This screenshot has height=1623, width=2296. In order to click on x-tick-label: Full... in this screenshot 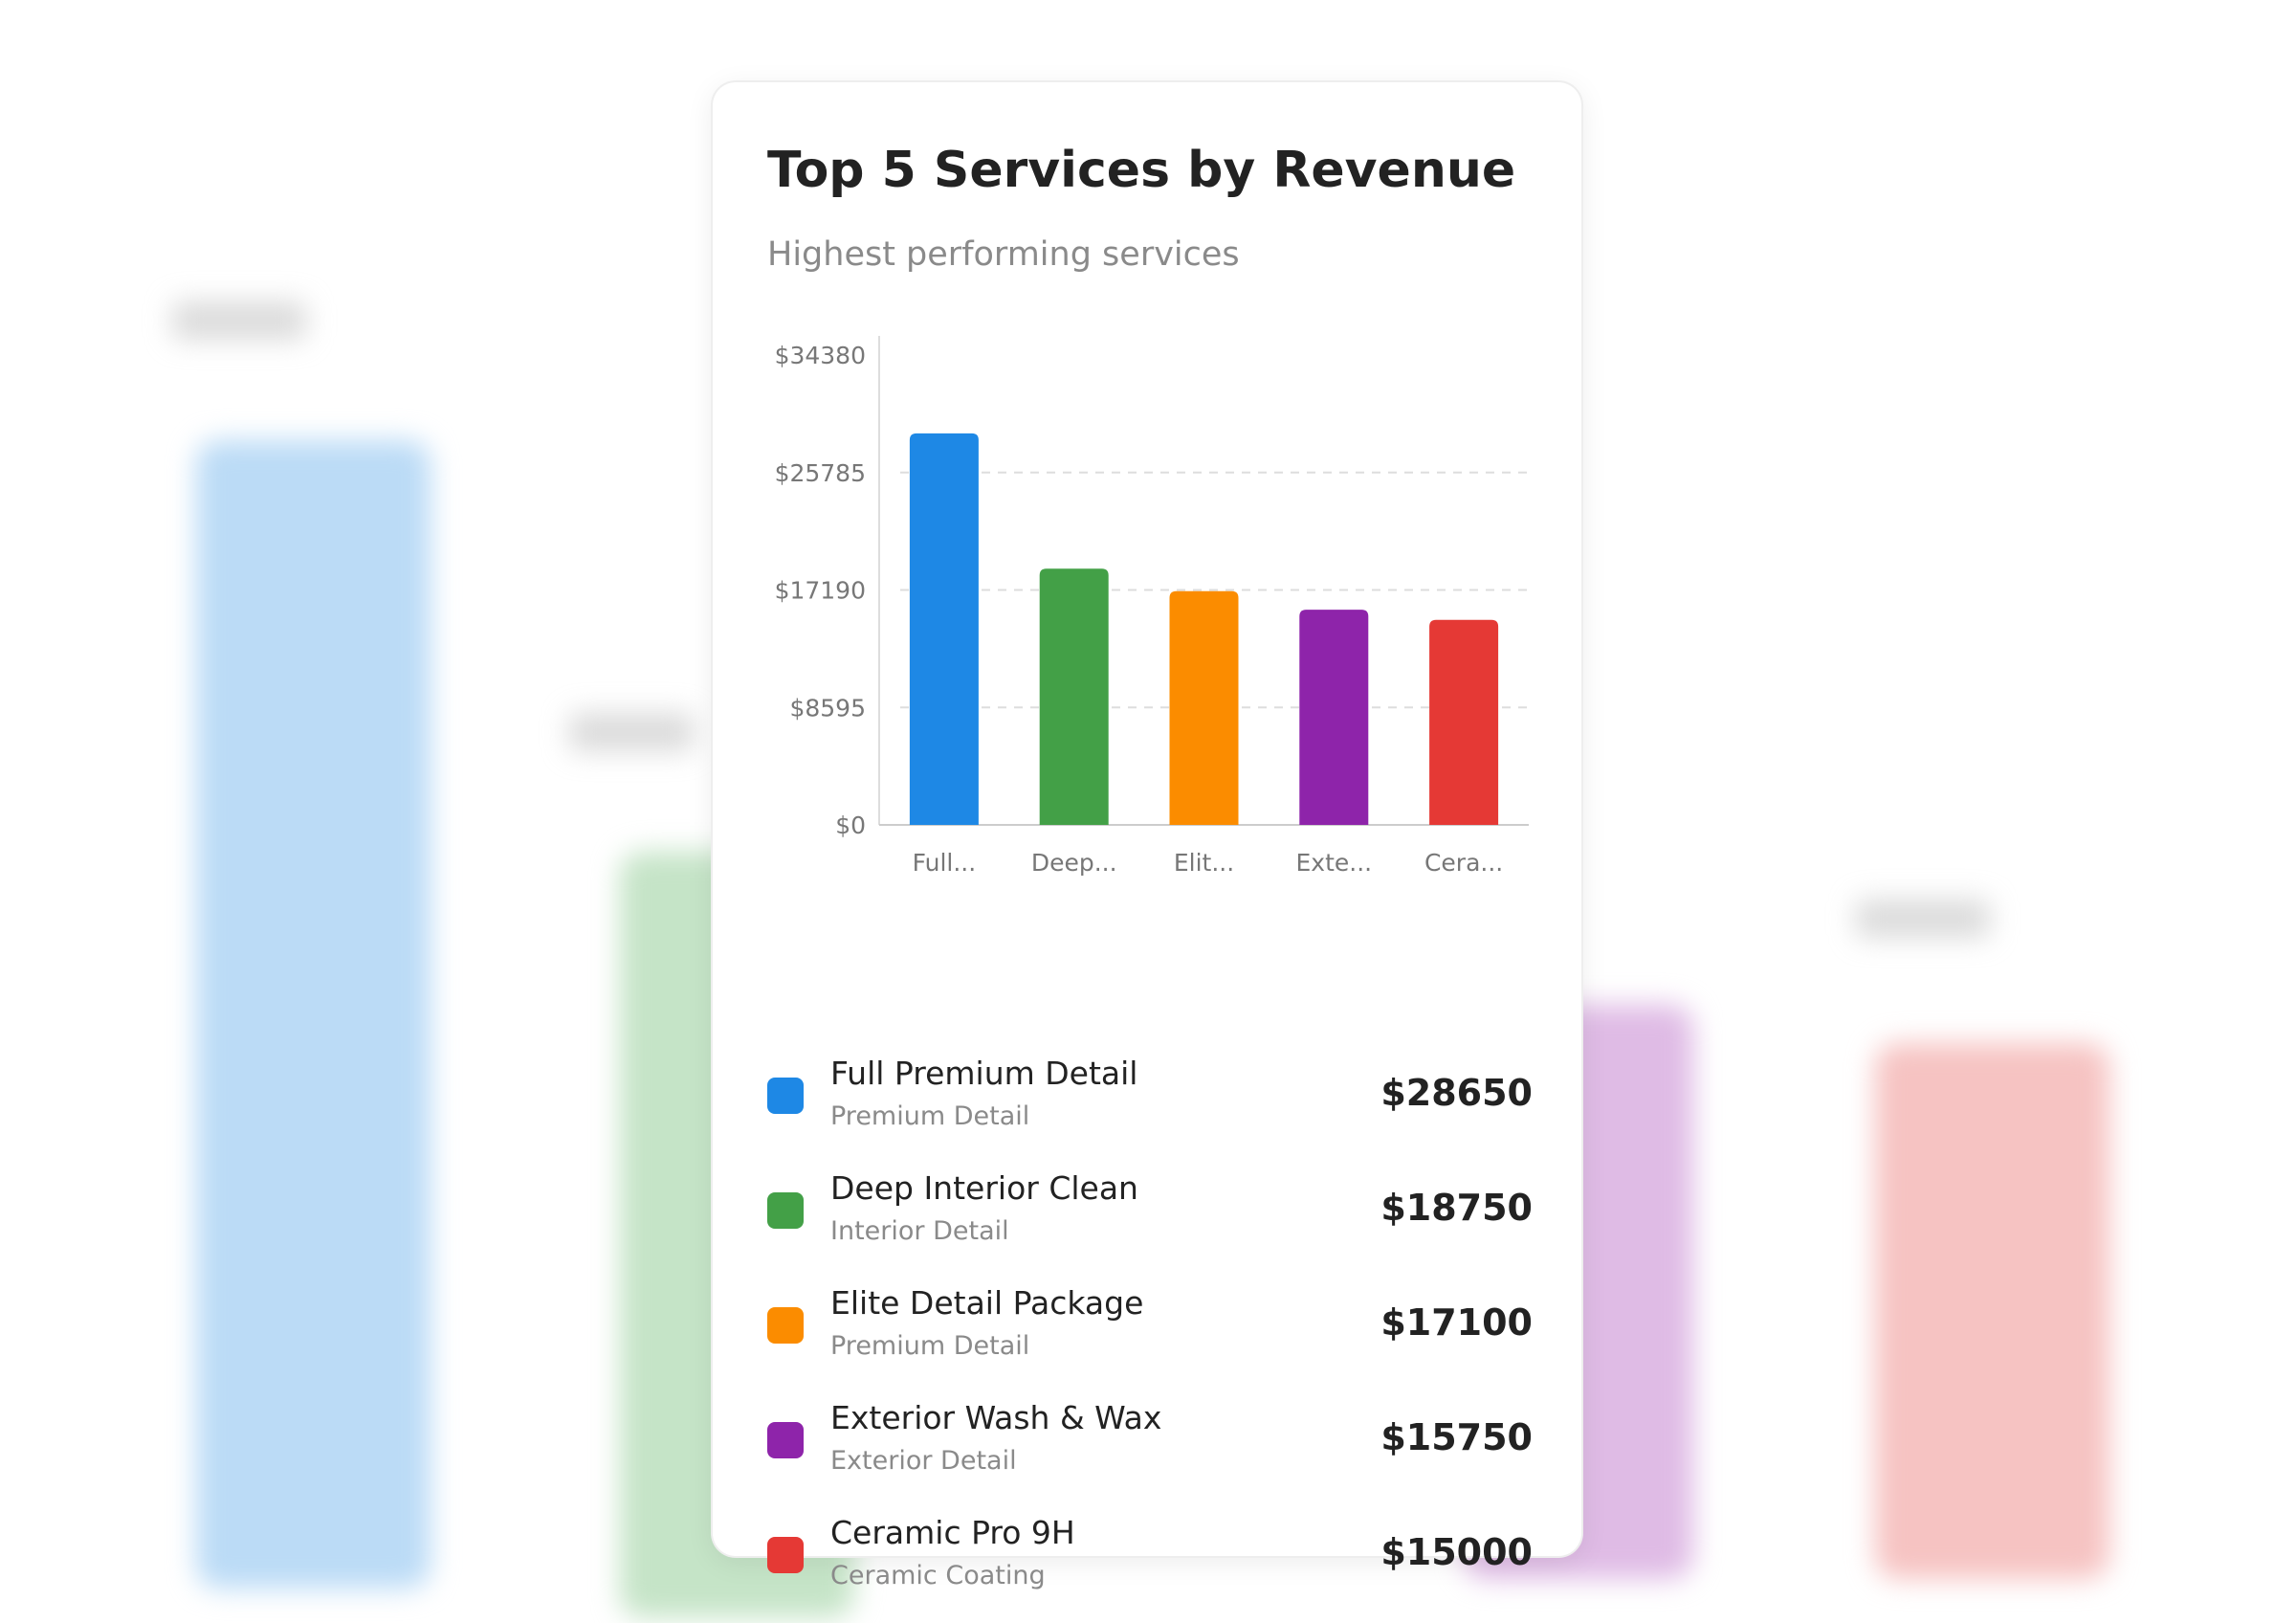, I will do `click(945, 863)`.